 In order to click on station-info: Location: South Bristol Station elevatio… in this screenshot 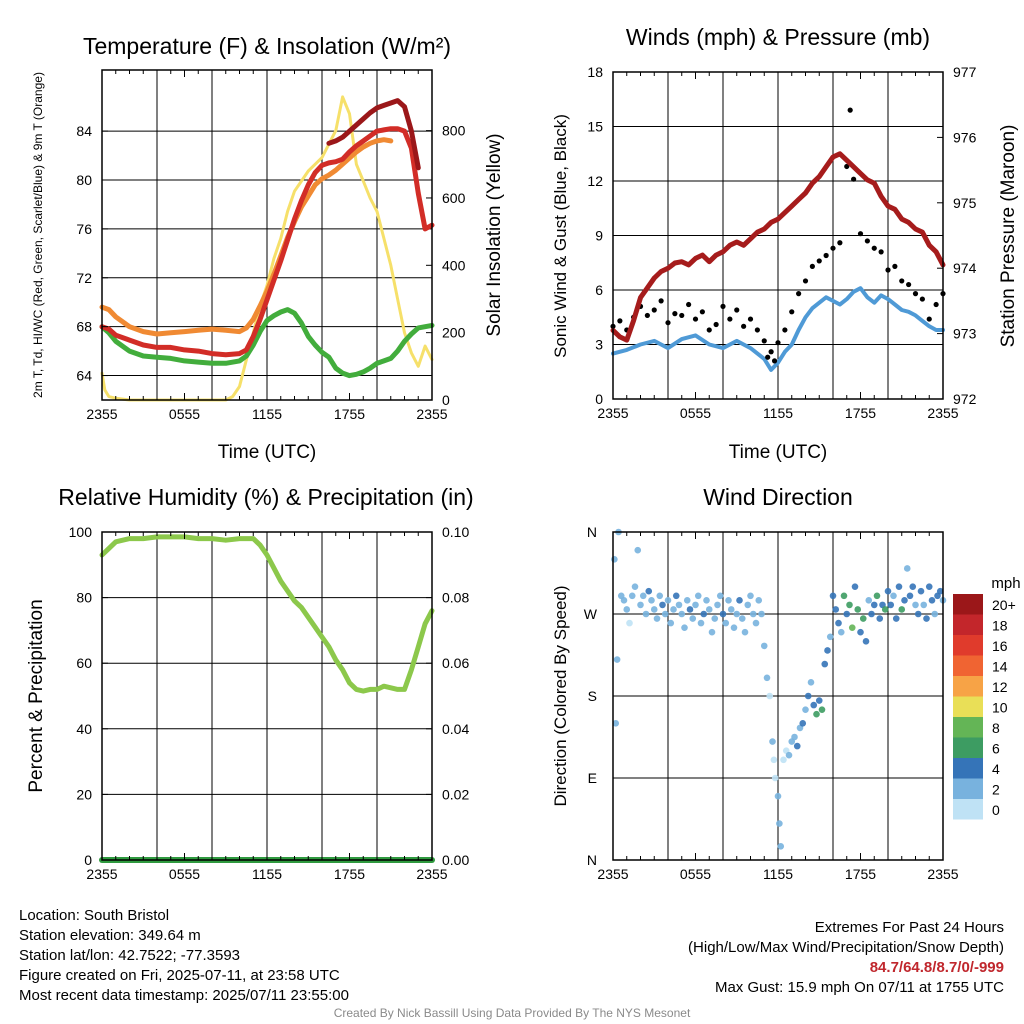, I will do `click(184, 956)`.